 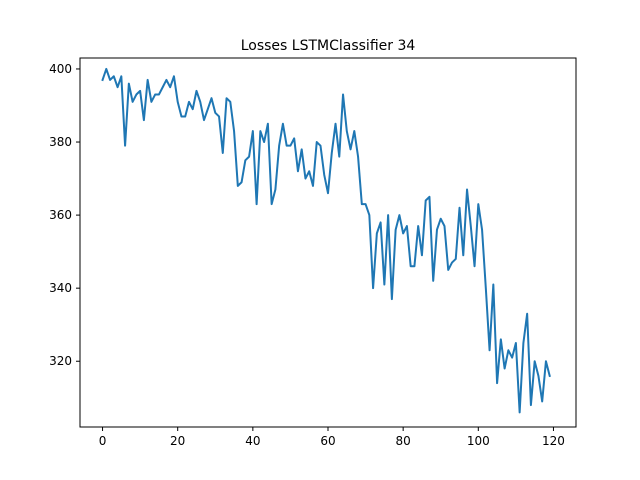 I want to click on y-tick-label: 320, so click(x=60, y=361).